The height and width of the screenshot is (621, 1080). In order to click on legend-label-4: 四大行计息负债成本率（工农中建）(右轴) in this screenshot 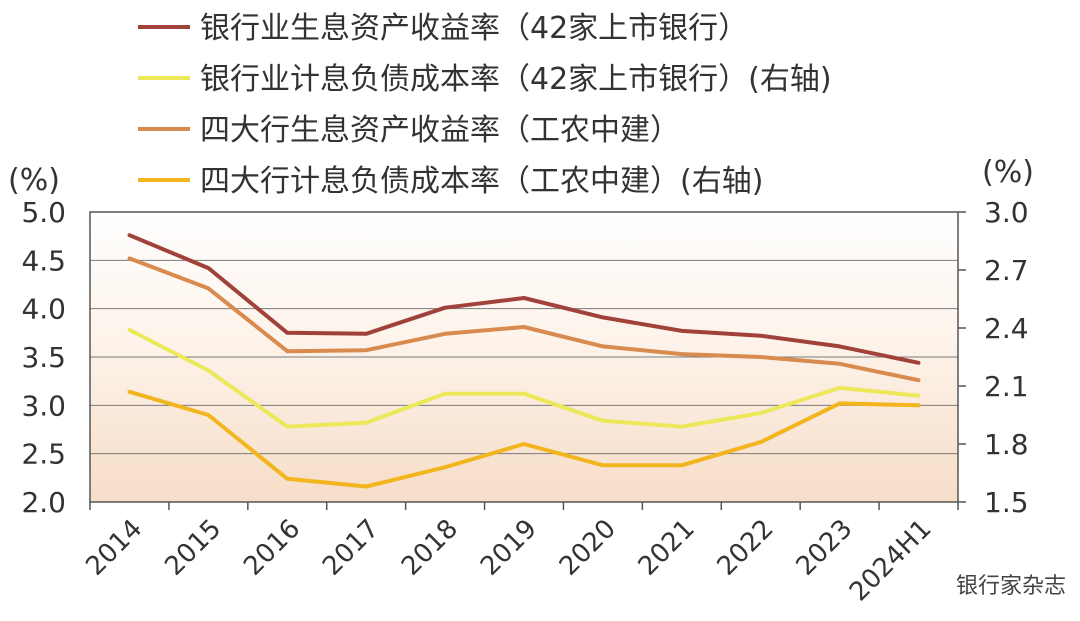, I will do `click(481, 181)`.